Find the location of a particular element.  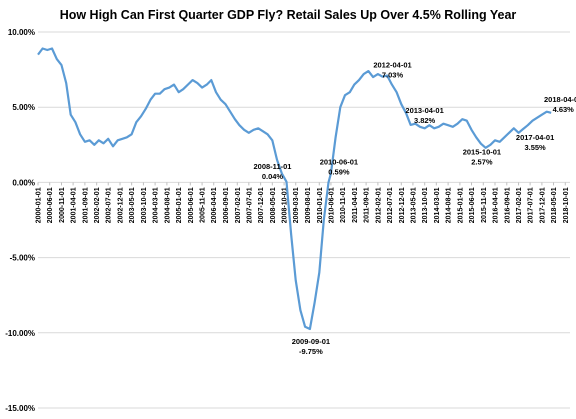

x-tick-label: 2000-11-01 is located at coordinates (62, 205).